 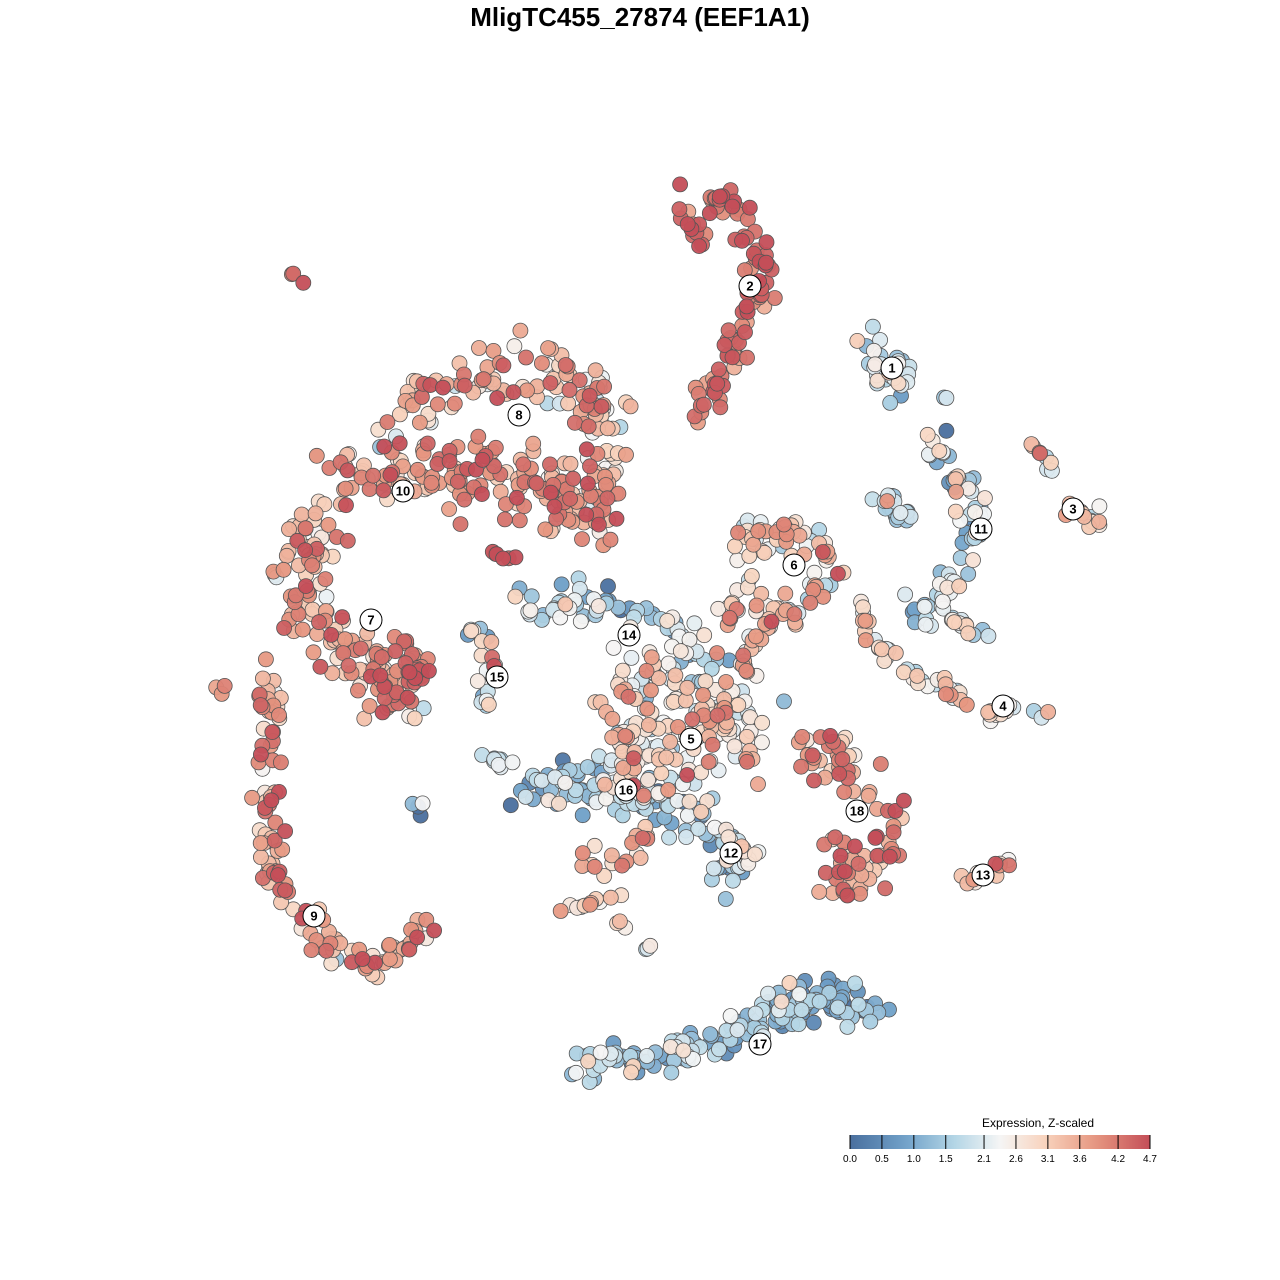 I want to click on cluster-label-text: 3, so click(x=1072, y=509).